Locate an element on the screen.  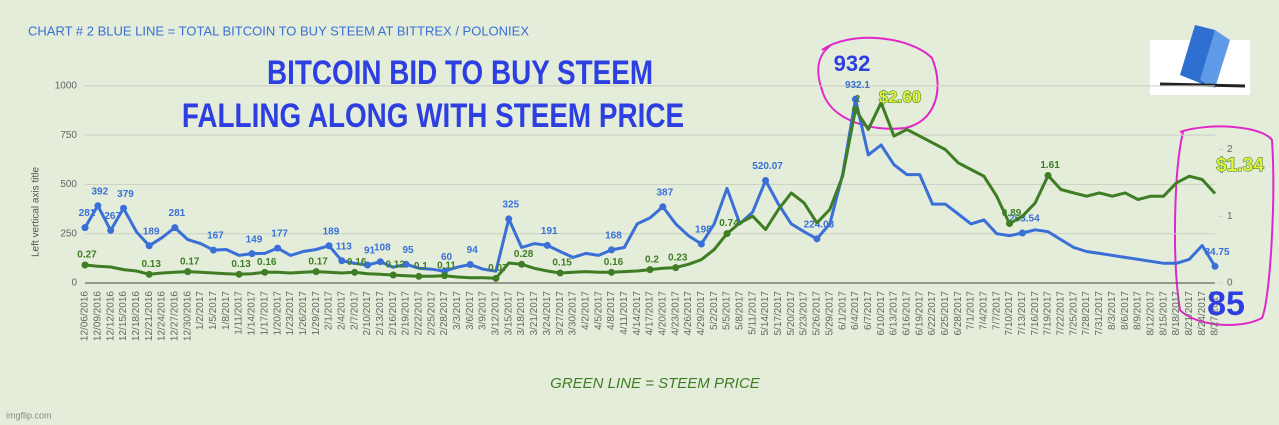
value-label: 108 is located at coordinates (382, 247).